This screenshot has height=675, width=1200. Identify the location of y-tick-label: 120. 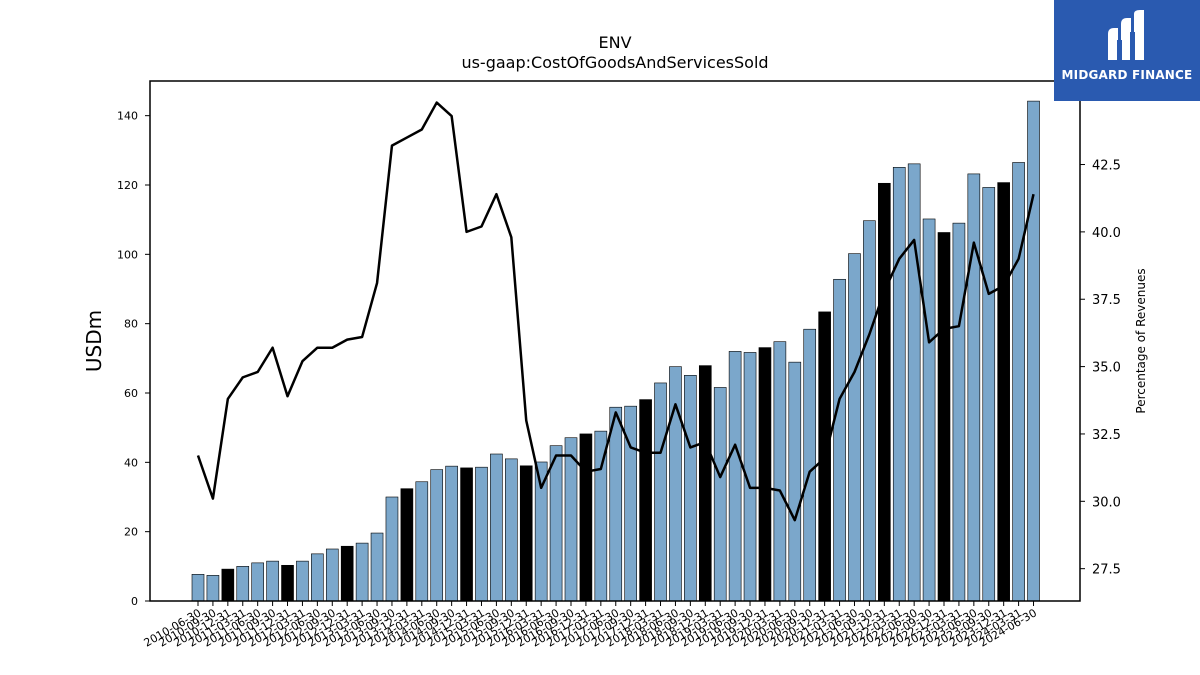
(127, 185).